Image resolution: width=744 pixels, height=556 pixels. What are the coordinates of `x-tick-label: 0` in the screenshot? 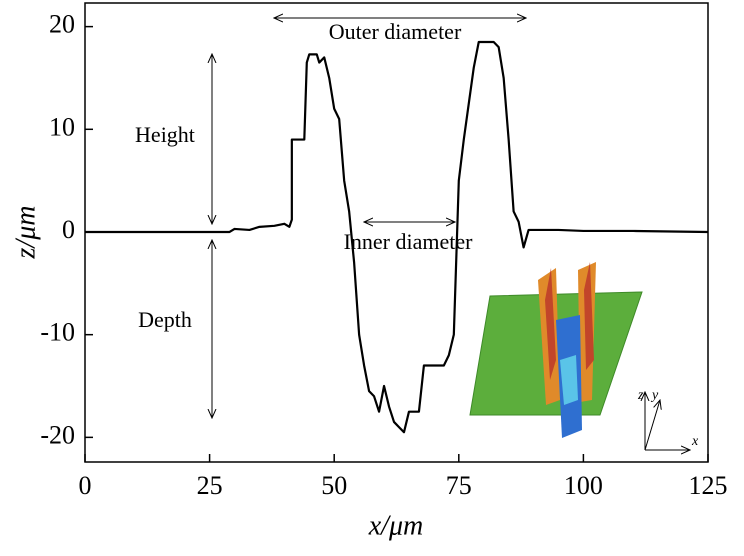 It's located at (85, 485).